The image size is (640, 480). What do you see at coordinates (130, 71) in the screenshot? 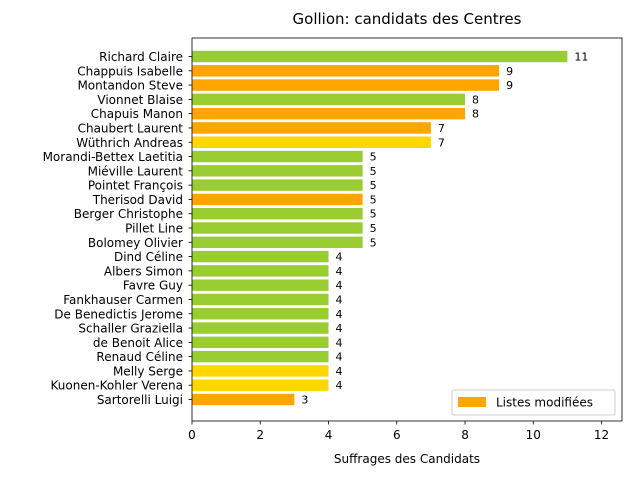
I see `y-tick-label: Chappuis Isabelle` at bounding box center [130, 71].